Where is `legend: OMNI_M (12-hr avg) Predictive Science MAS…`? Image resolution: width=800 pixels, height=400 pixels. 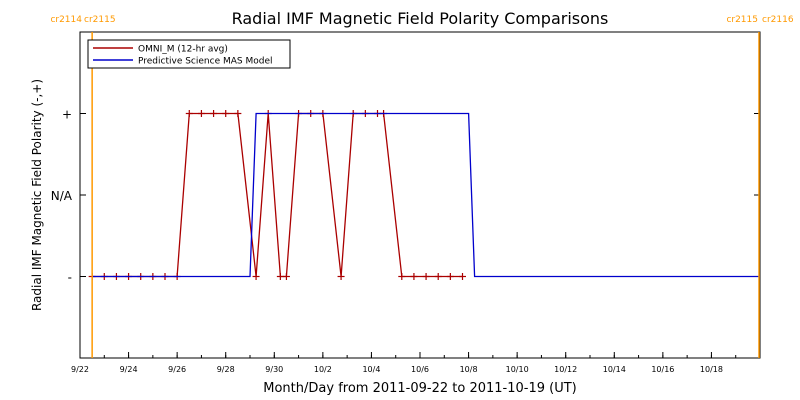
legend: OMNI_M (12-hr avg) Predictive Science MAS… is located at coordinates (189, 54).